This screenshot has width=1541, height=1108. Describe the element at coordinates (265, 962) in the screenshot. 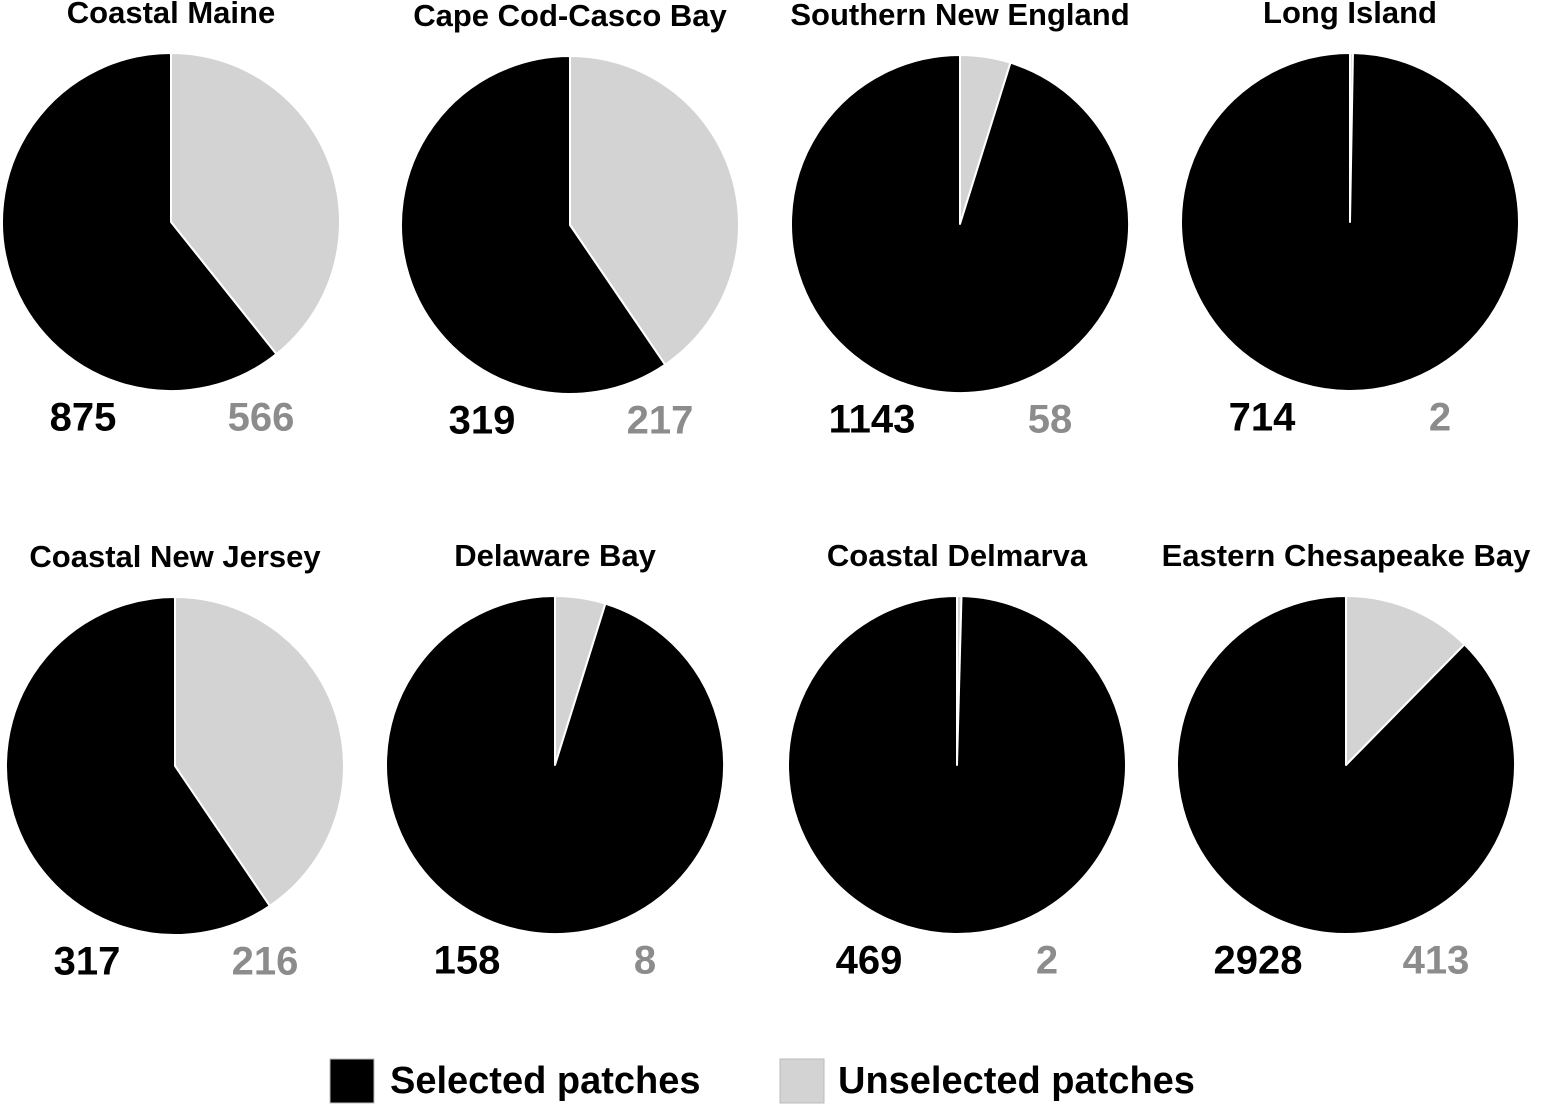

I see `value-label: 216` at that location.